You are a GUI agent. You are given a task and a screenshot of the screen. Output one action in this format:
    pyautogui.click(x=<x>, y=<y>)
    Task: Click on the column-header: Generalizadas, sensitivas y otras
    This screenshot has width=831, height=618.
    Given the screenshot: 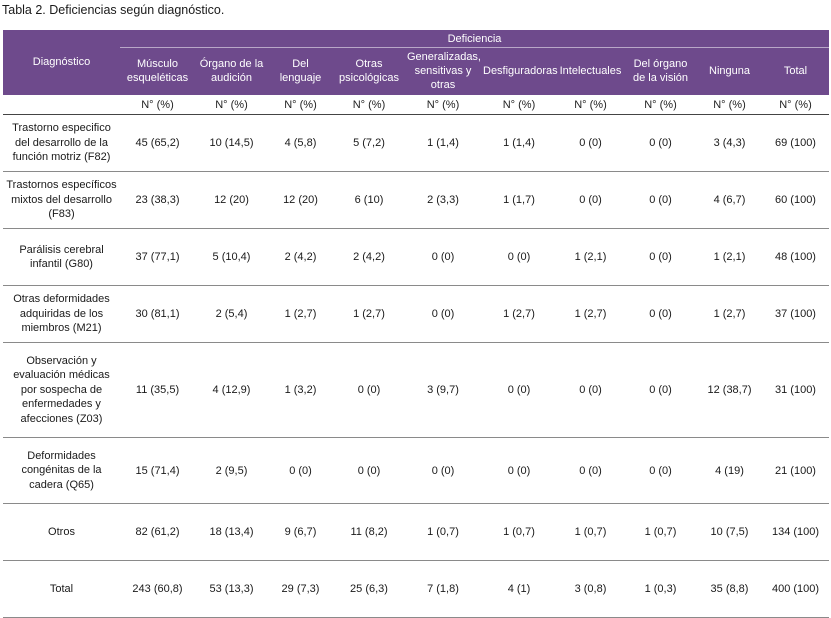 What is the action you would take?
    pyautogui.click(x=443, y=71)
    